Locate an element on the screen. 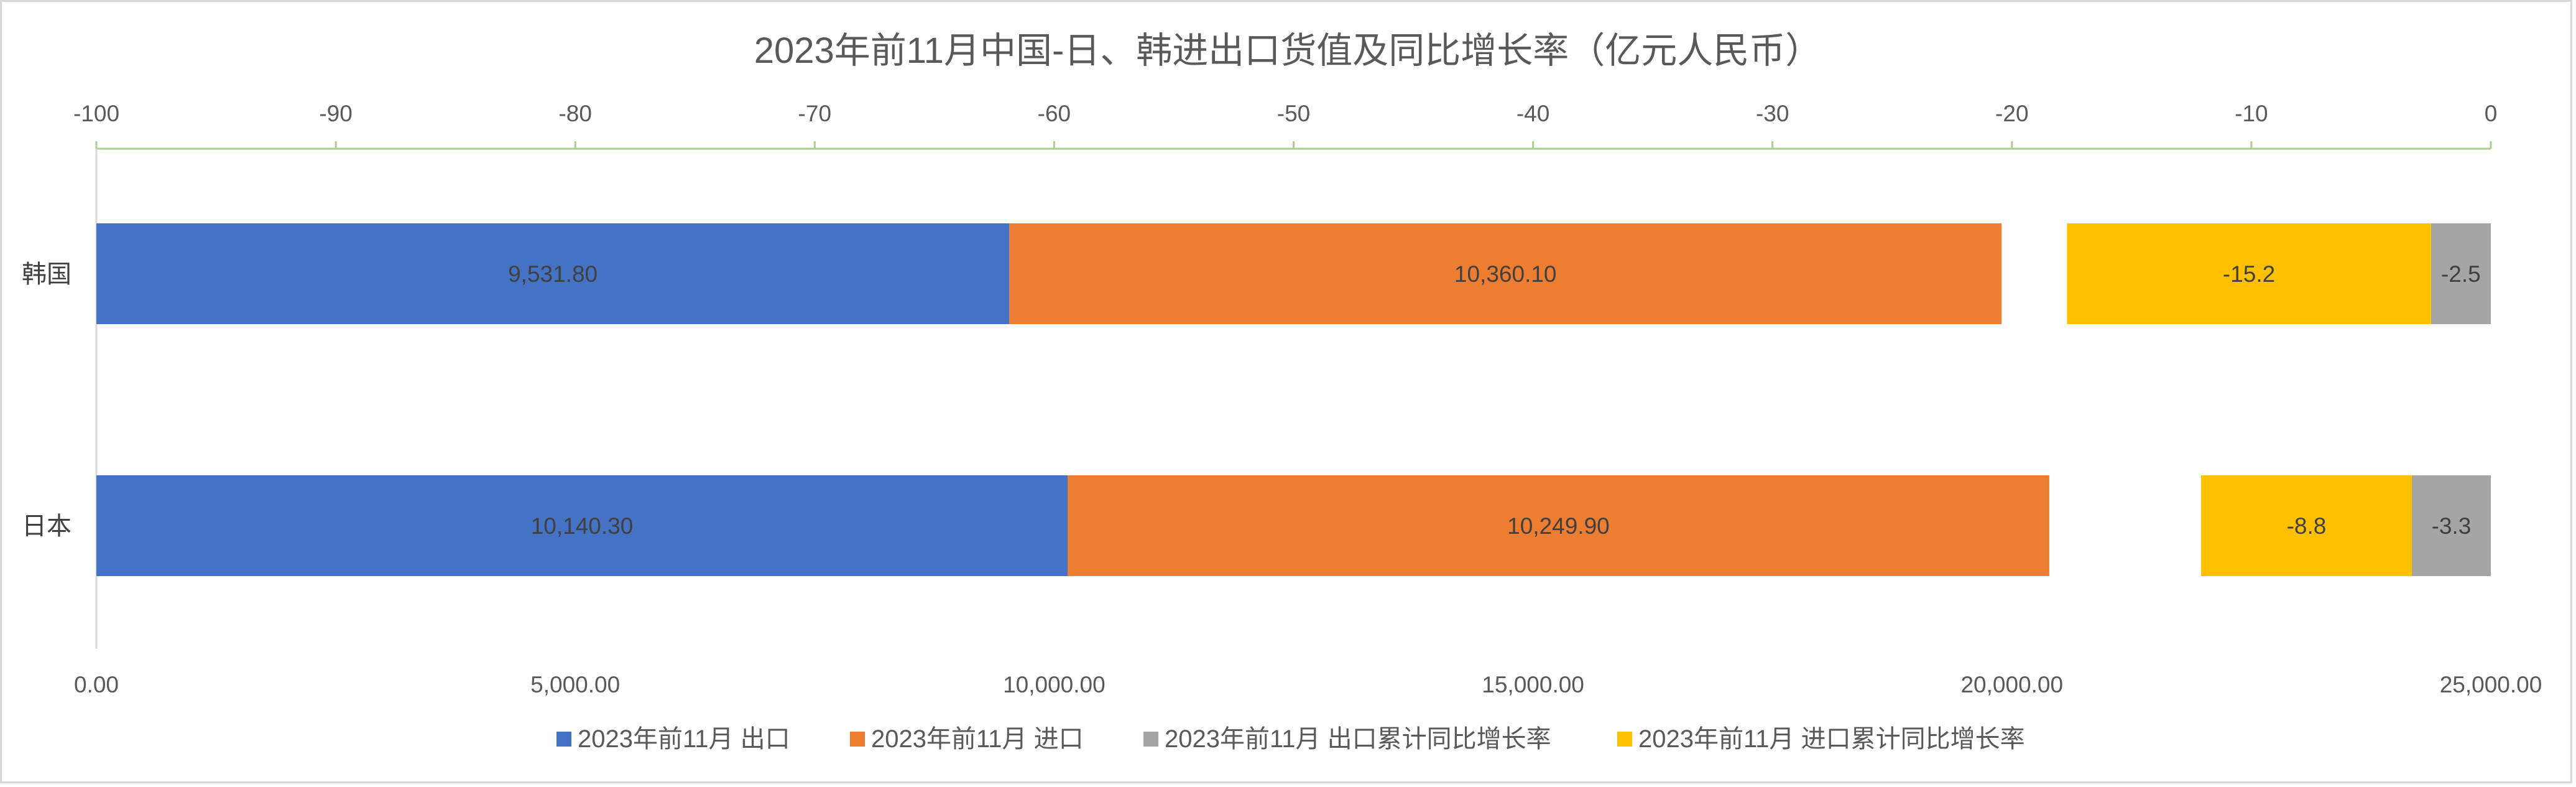 The height and width of the screenshot is (787, 2576). secondary-tick-label: -30 is located at coordinates (1772, 113).